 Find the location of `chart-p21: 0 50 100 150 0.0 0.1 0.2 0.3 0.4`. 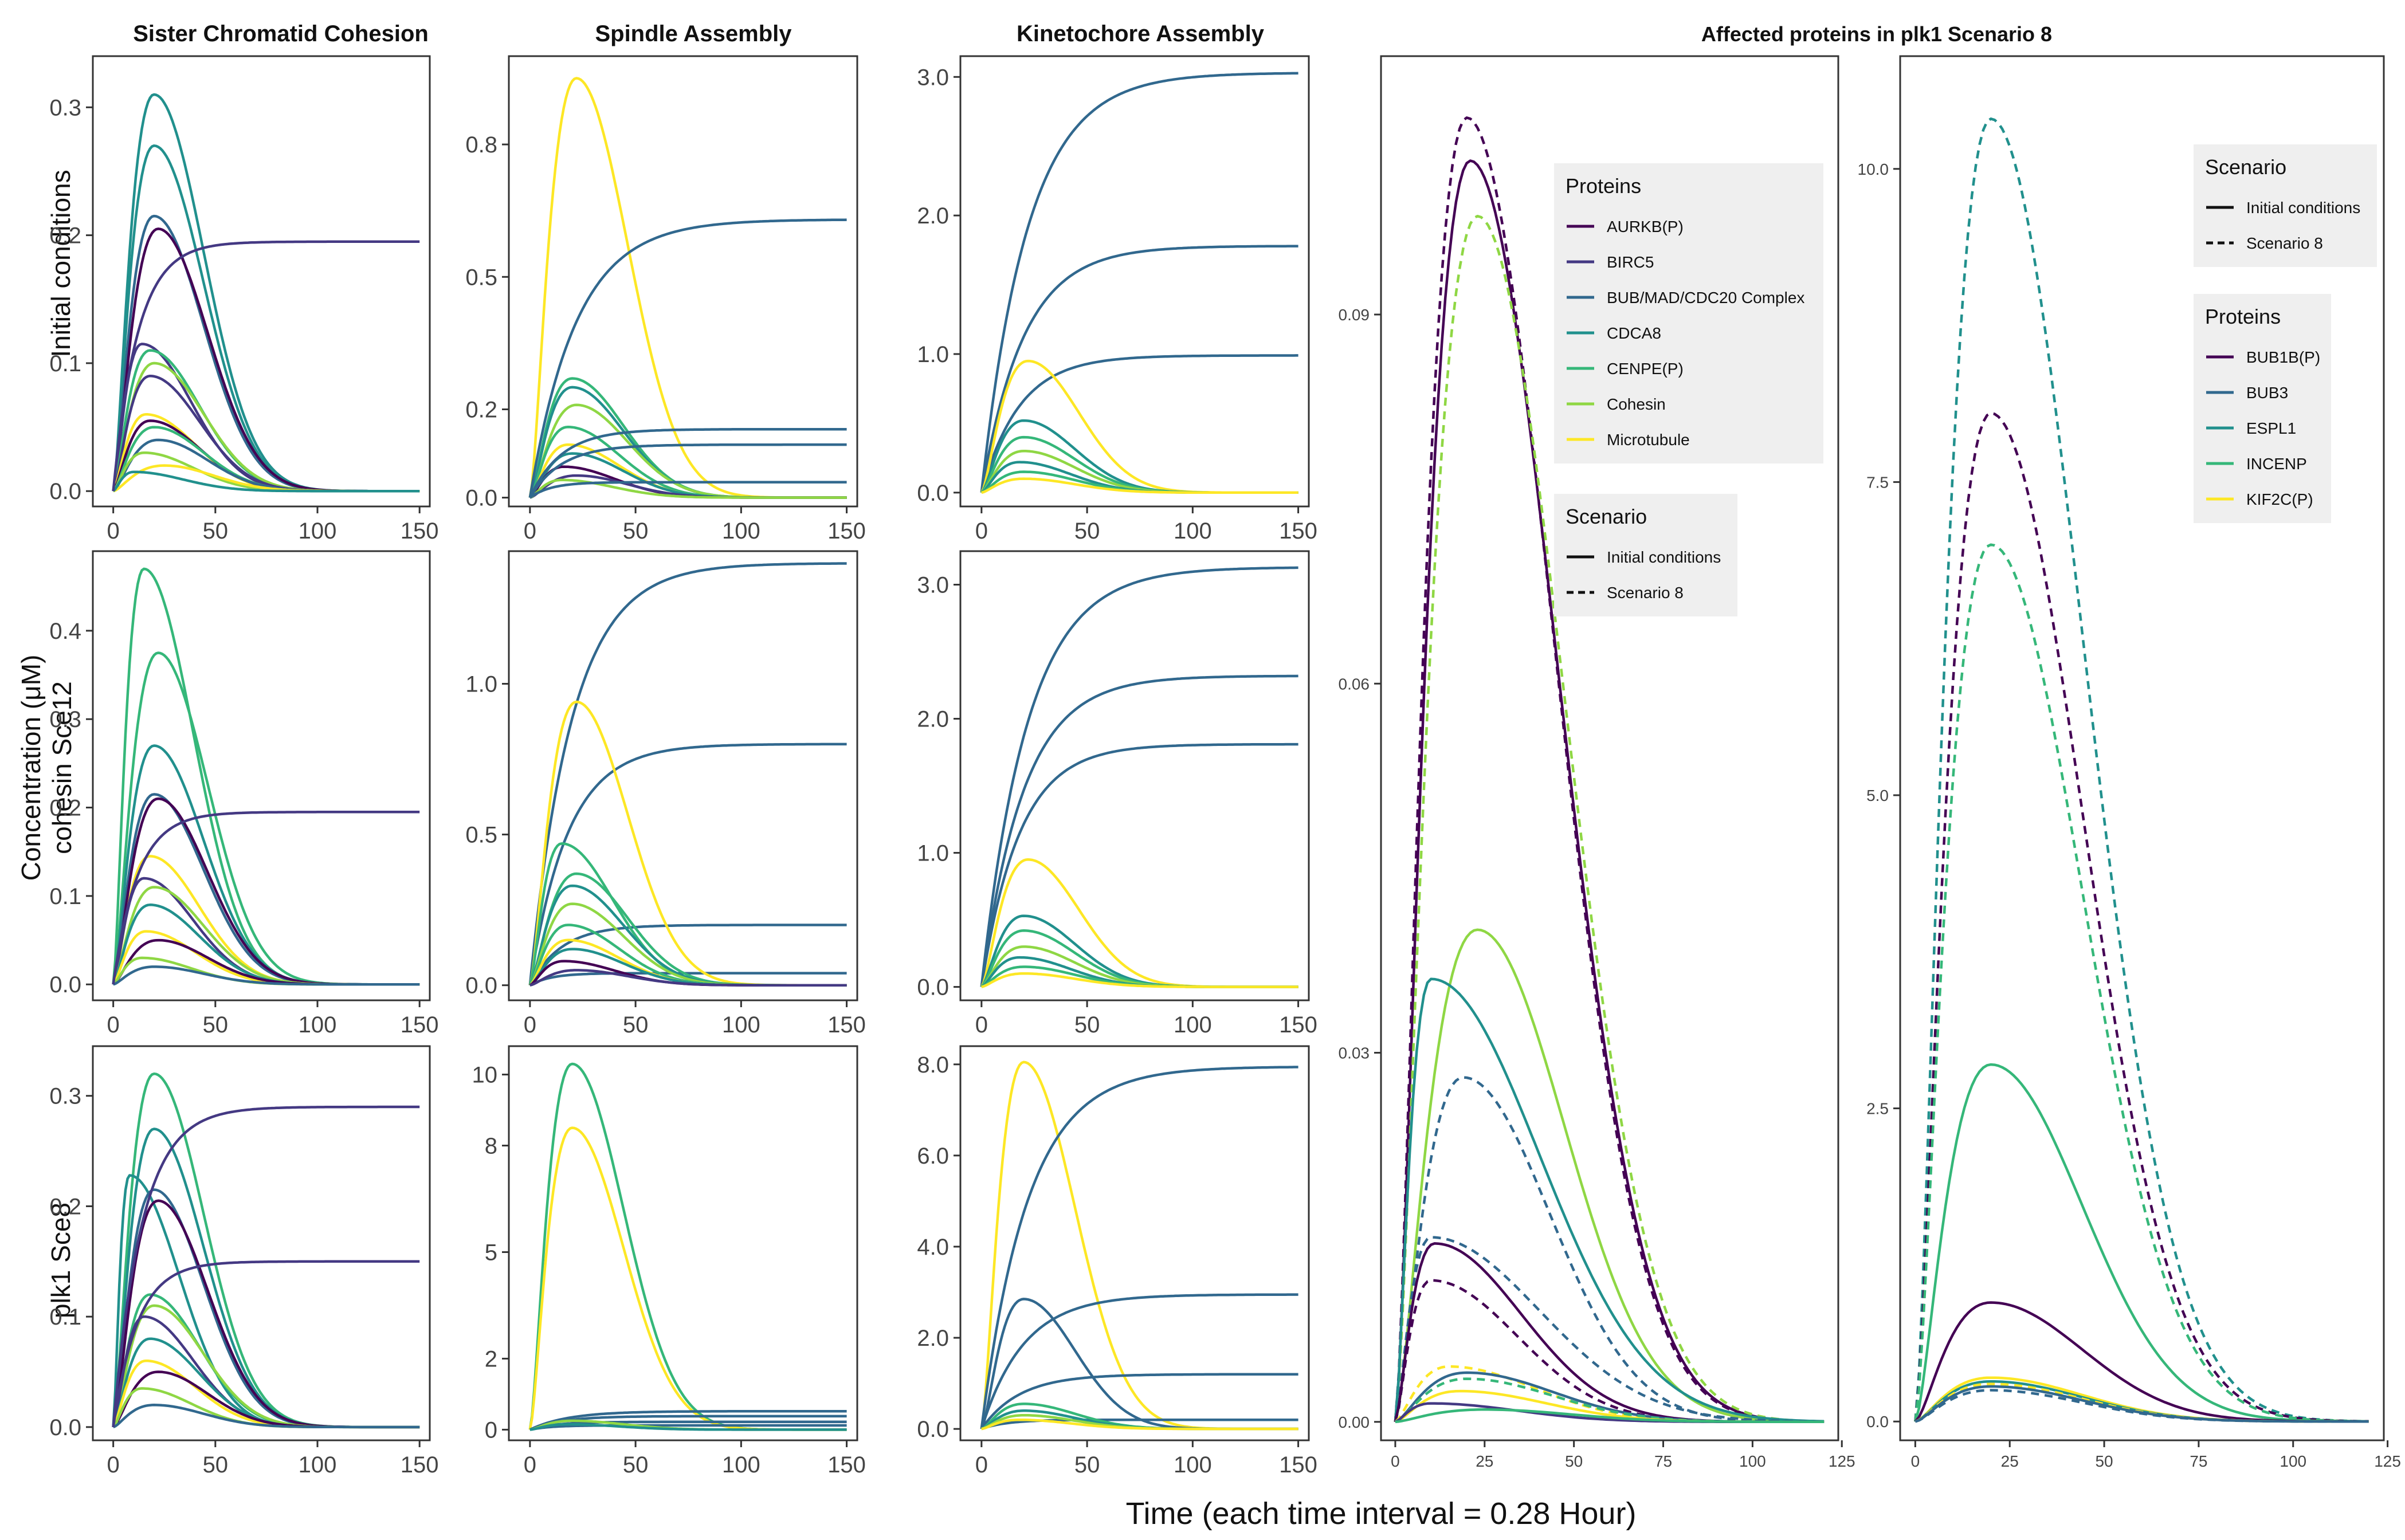

chart-p21: 0 50 100 150 0.0 0.1 0.2 0.3 0.4 is located at coordinates (244, 794).